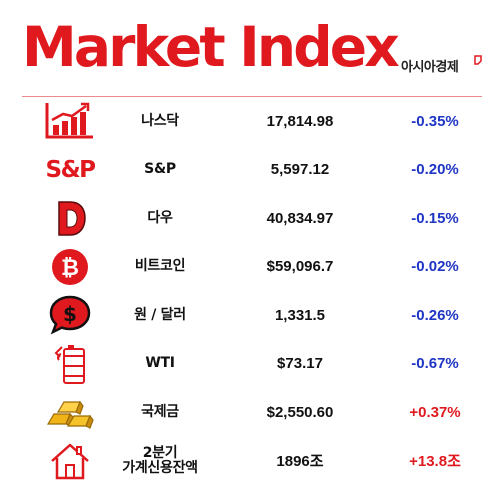 The image size is (500, 500). I want to click on list-item: 다우 40,834.97 -0.15%, so click(250, 218).